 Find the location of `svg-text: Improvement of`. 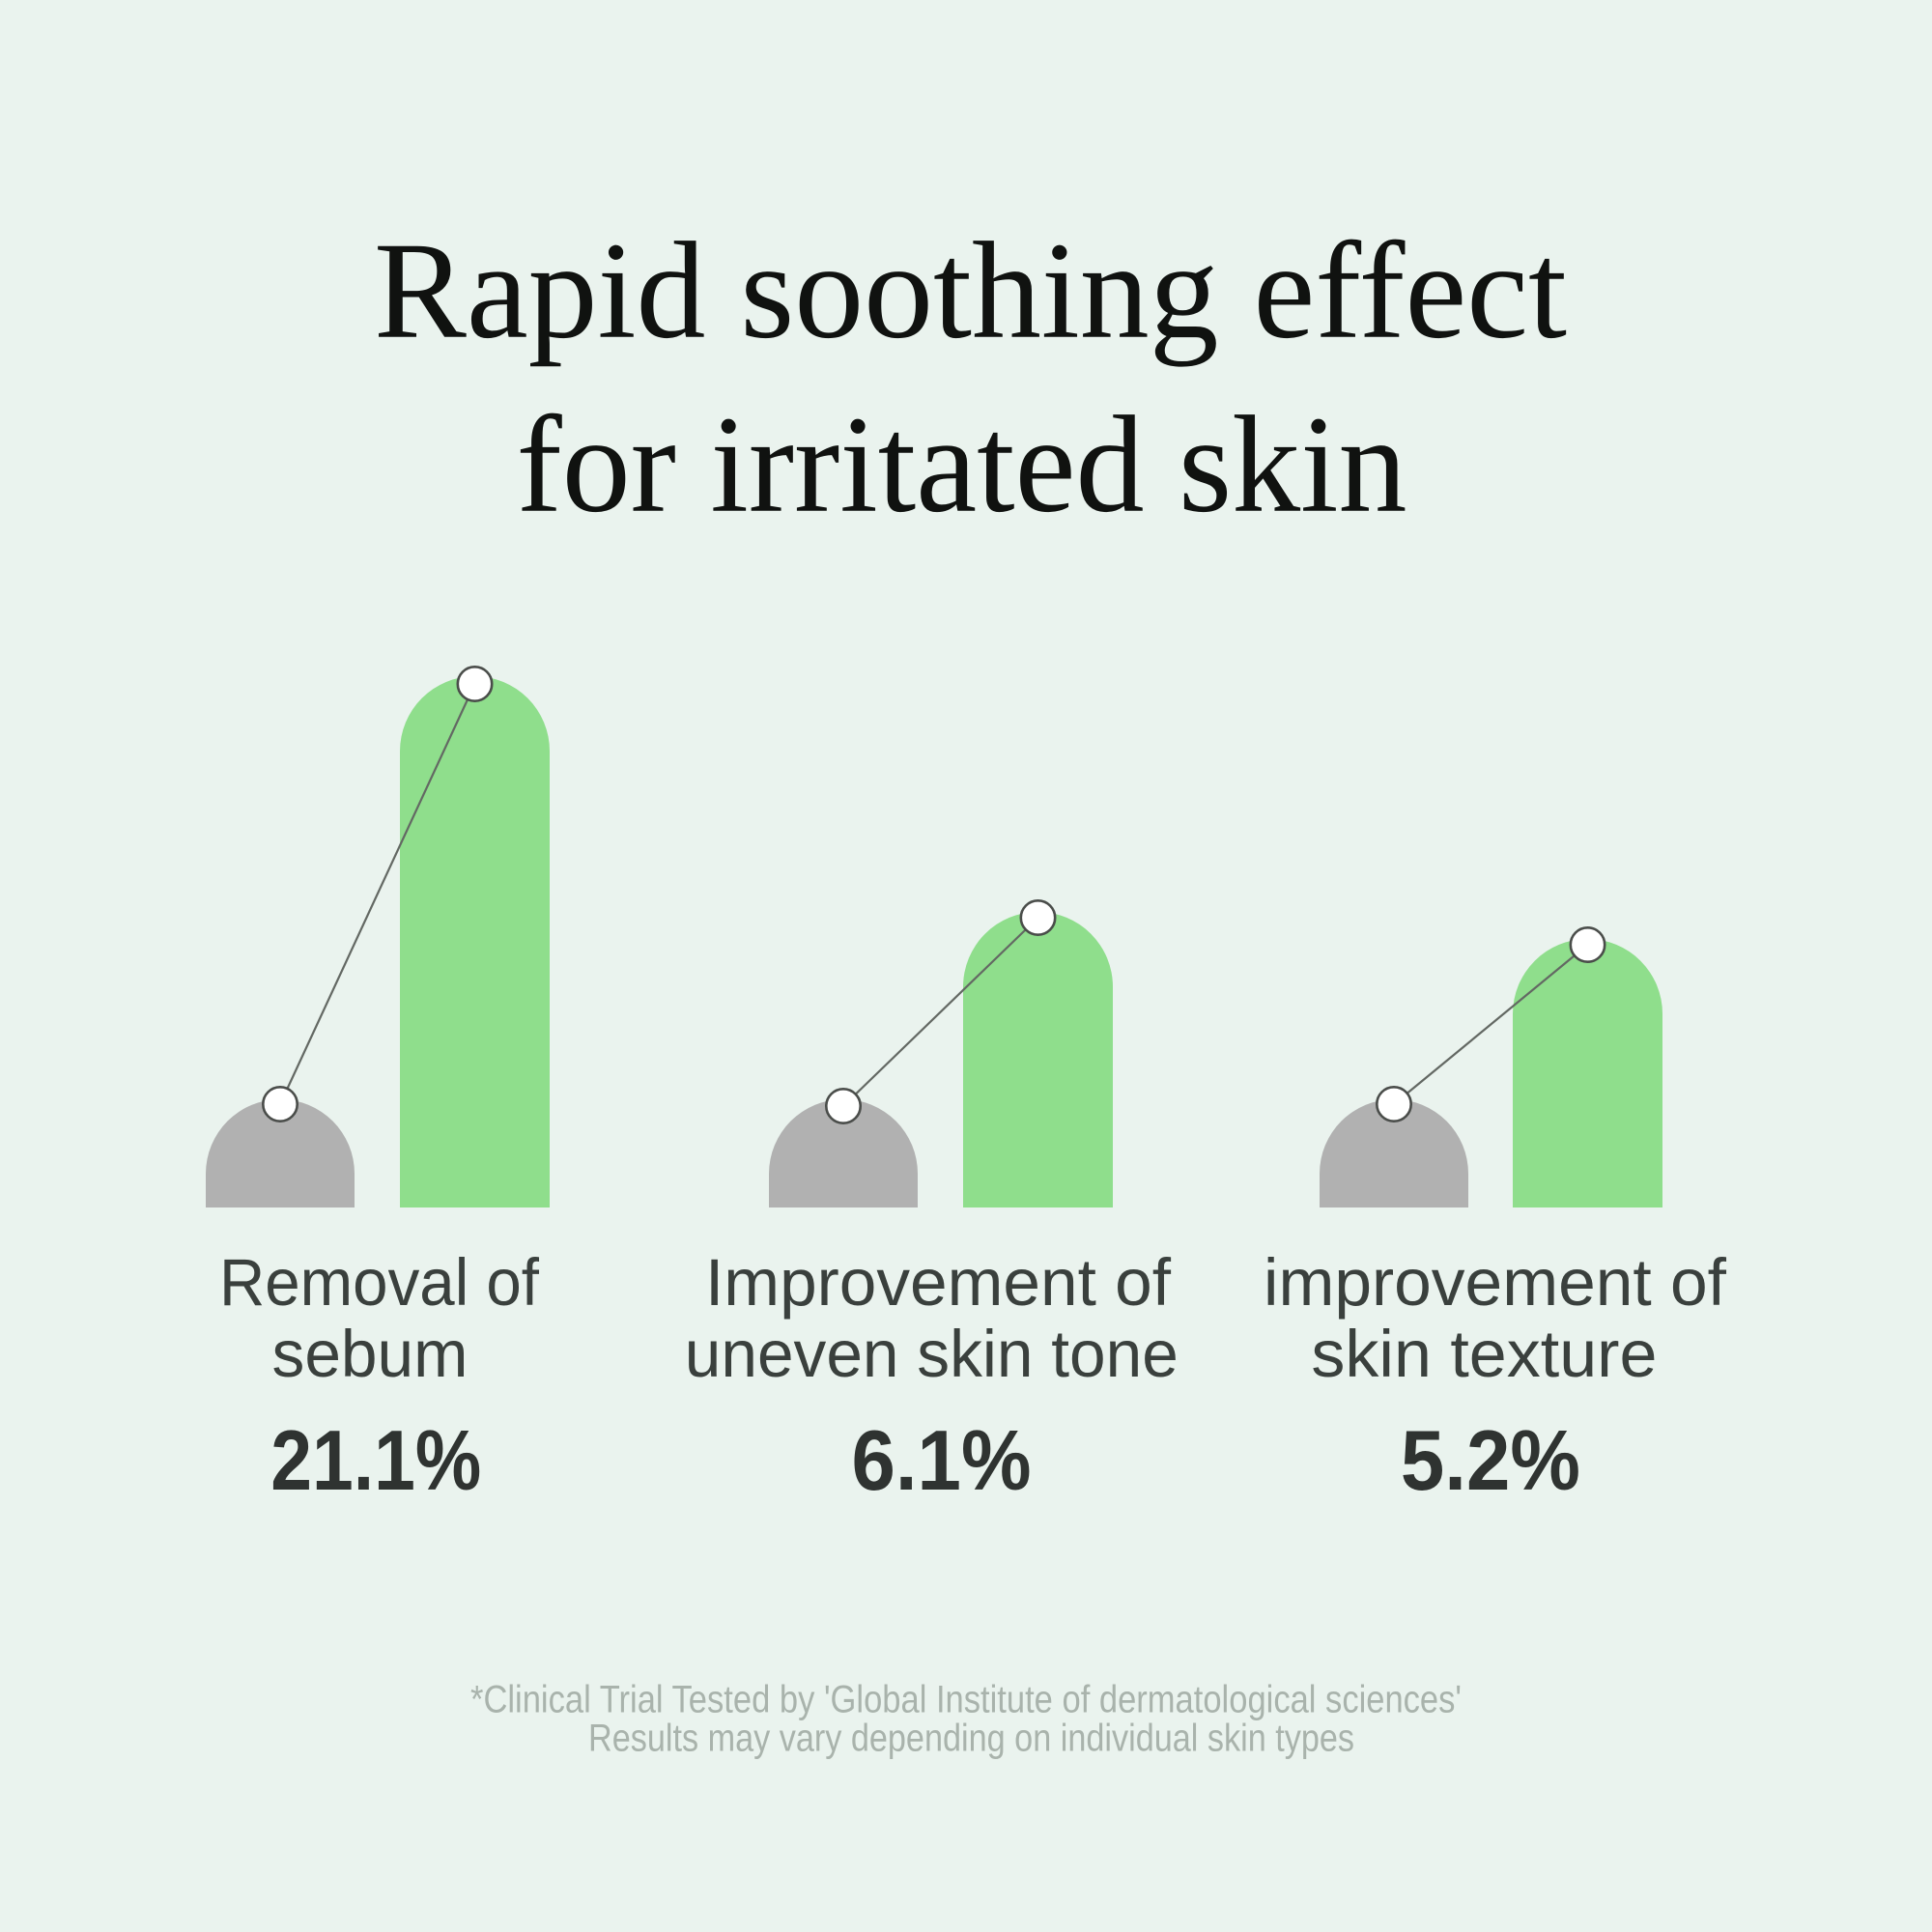

svg-text: Improvement of is located at coordinates (938, 1282).